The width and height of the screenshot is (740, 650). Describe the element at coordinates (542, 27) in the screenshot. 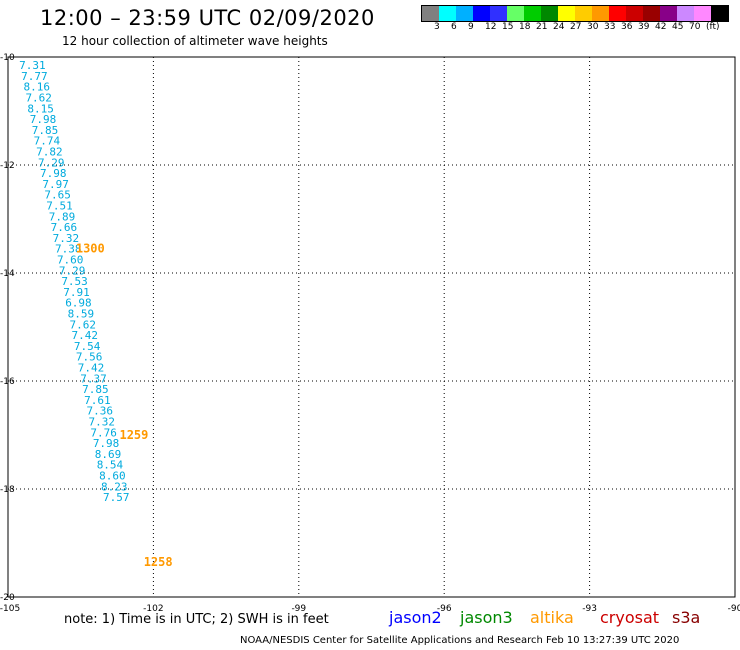

I see `legend-label: 21` at that location.